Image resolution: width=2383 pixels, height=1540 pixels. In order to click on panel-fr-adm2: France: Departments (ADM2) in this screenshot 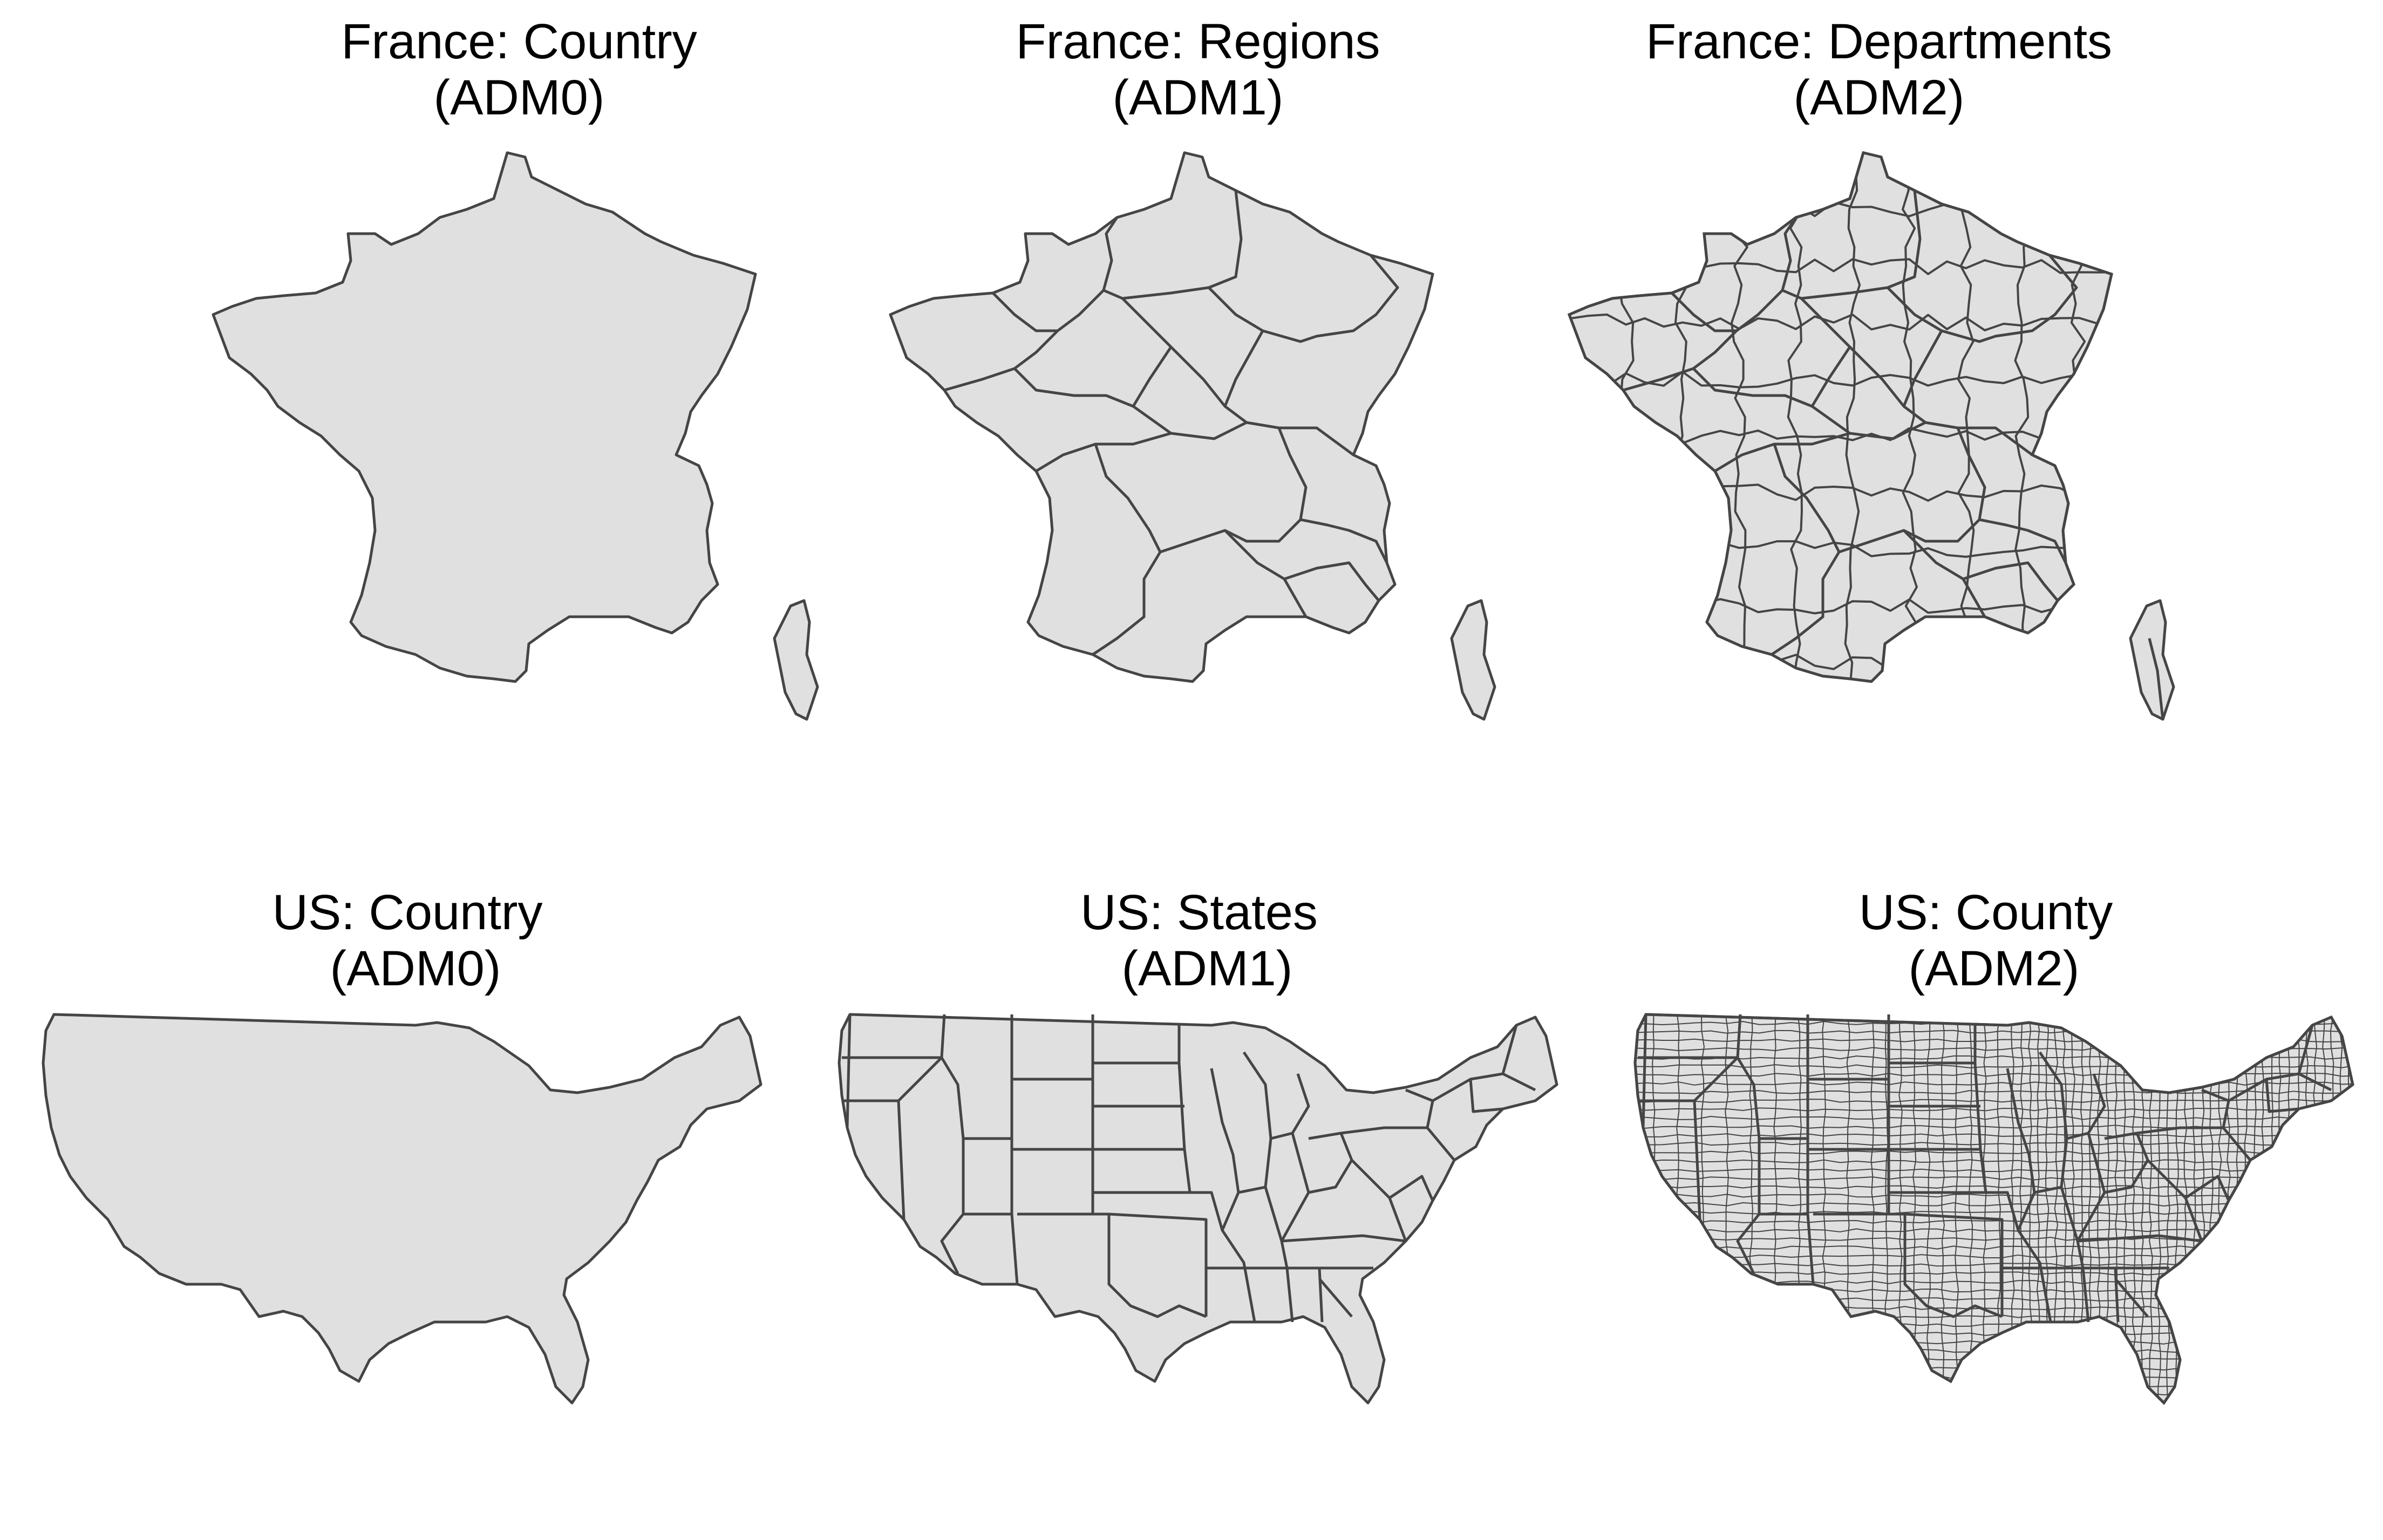, I will do `click(1866, 366)`.